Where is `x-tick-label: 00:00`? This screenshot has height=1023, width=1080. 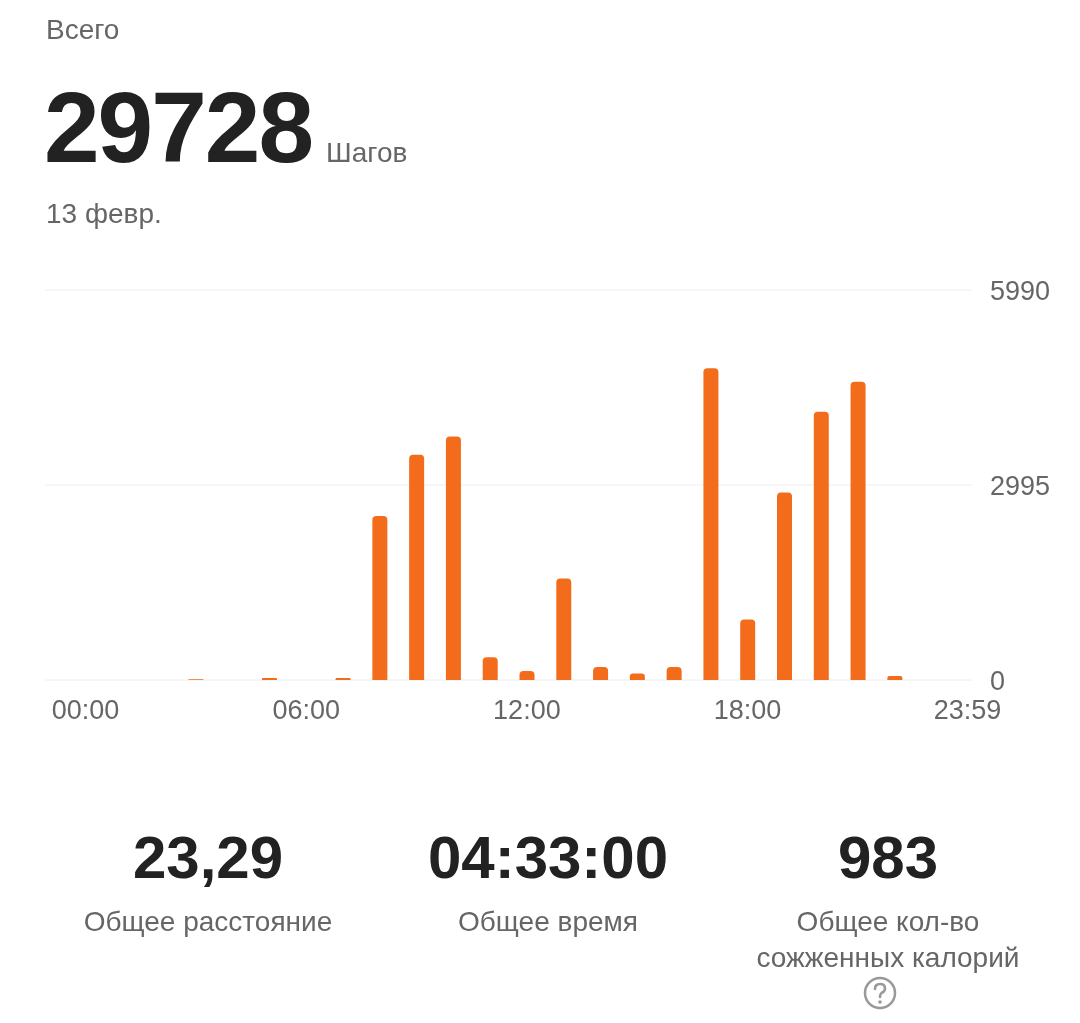 x-tick-label: 00:00 is located at coordinates (85, 710).